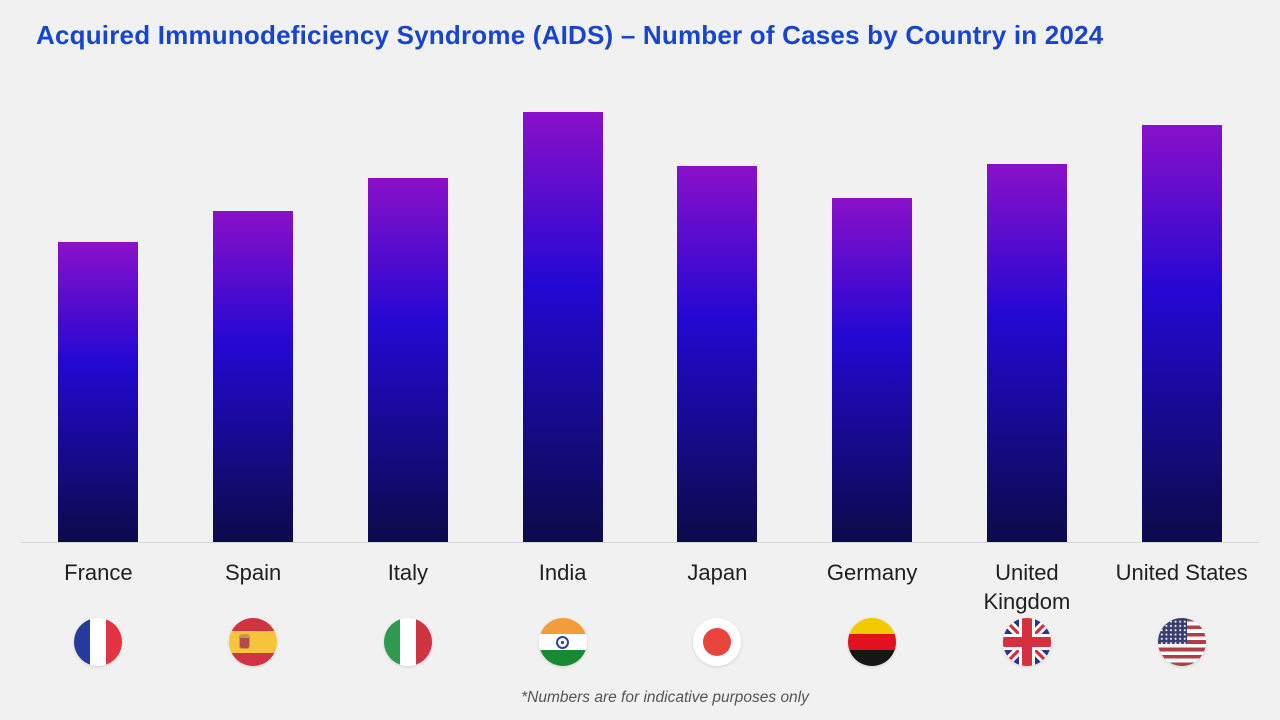 The width and height of the screenshot is (1280, 720). What do you see at coordinates (1181, 572) in the screenshot?
I see `category-label-united-states: United States` at bounding box center [1181, 572].